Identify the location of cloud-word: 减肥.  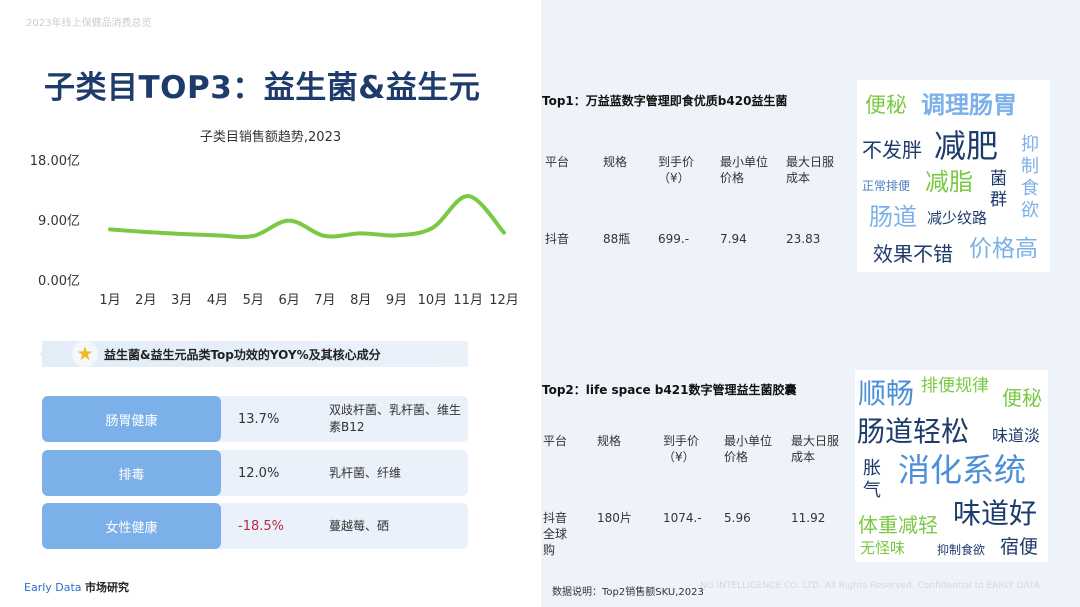
(966, 146).